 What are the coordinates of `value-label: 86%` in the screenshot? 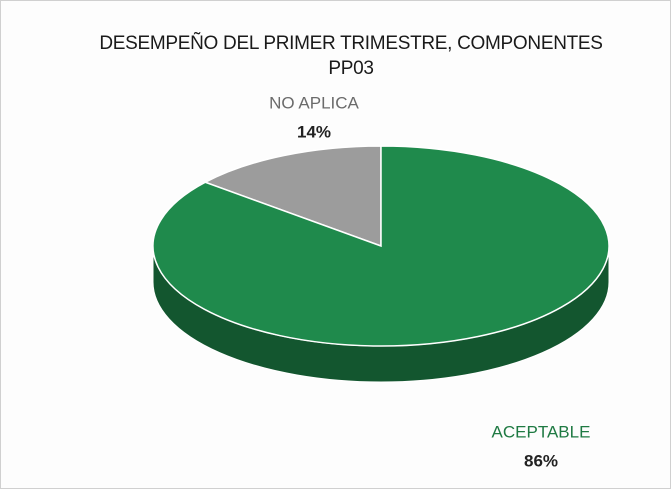 It's located at (541, 460).